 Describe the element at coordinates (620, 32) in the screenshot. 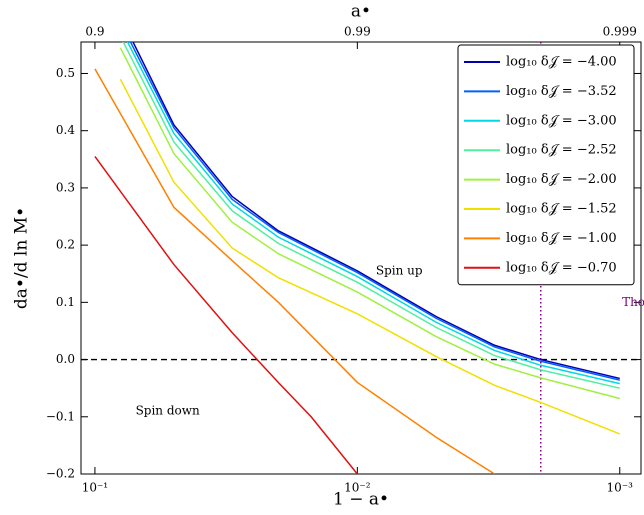

I see `x2-tick-label: 0.999` at that location.